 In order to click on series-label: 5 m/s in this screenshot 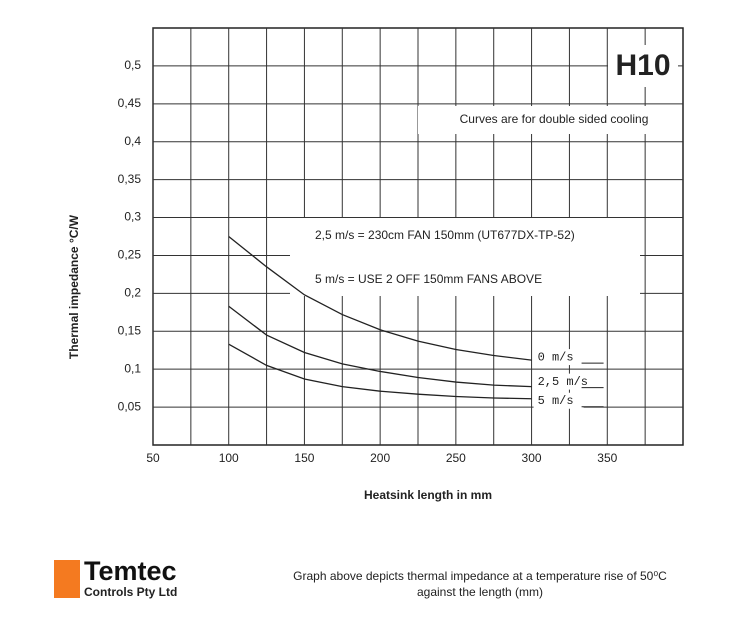, I will do `click(556, 401)`.